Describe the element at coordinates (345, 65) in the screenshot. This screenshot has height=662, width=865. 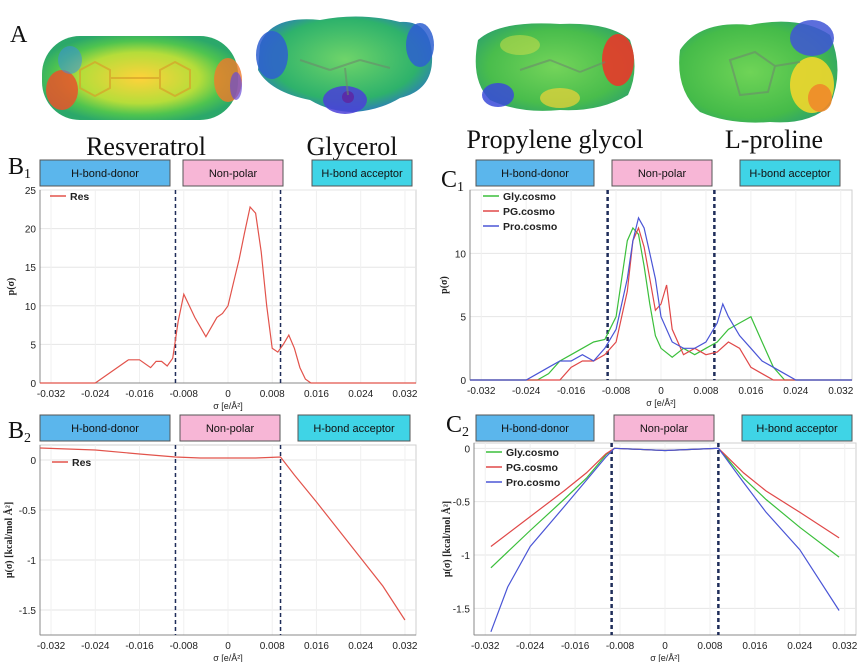
I see `glycerol-esp-surface-icon` at that location.